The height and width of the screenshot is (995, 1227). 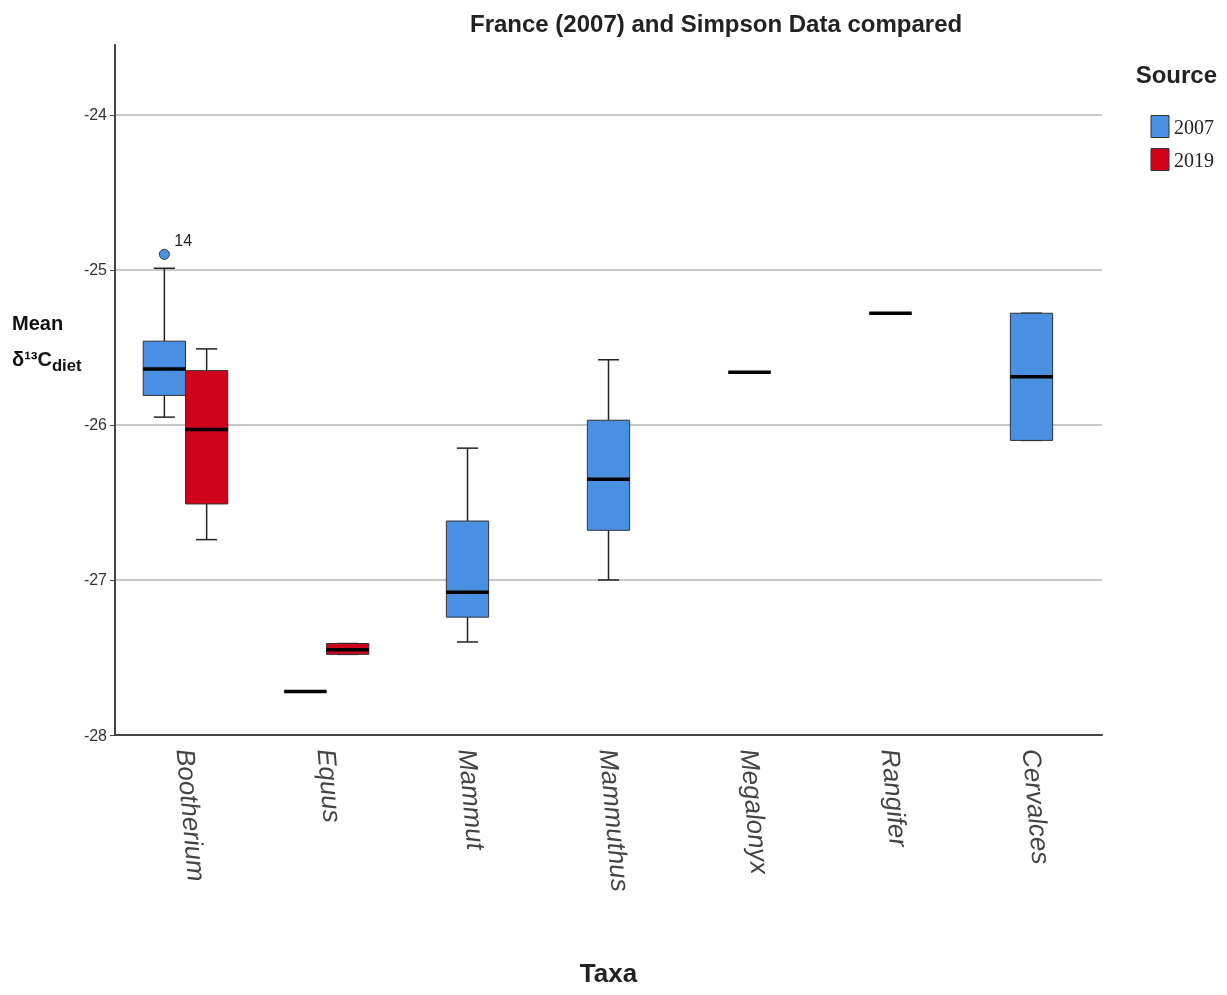 I want to click on y-tick-label: -24, so click(x=95, y=115).